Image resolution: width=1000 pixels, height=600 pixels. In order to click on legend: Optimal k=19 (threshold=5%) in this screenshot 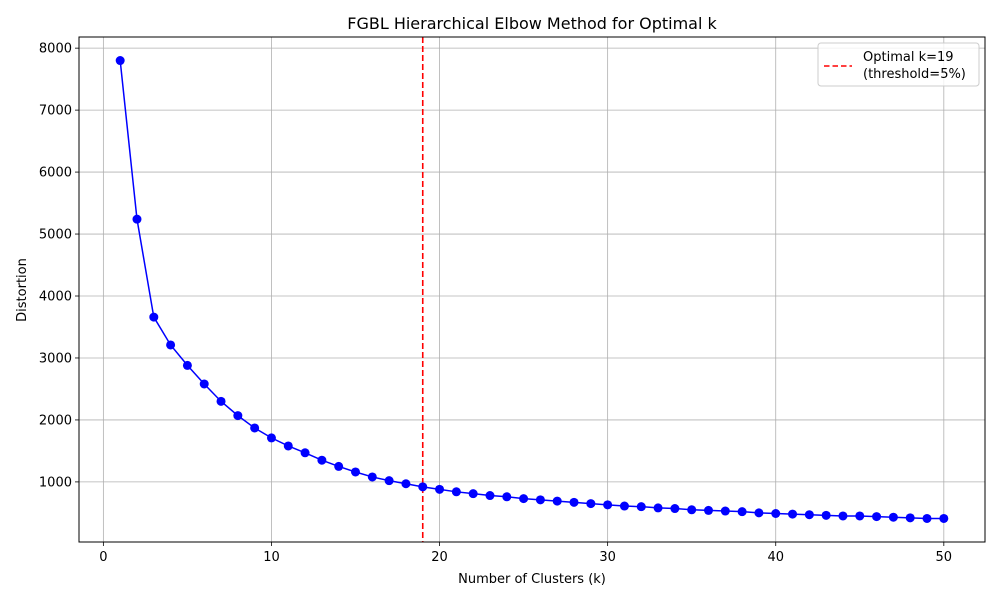, I will do `click(898, 64)`.